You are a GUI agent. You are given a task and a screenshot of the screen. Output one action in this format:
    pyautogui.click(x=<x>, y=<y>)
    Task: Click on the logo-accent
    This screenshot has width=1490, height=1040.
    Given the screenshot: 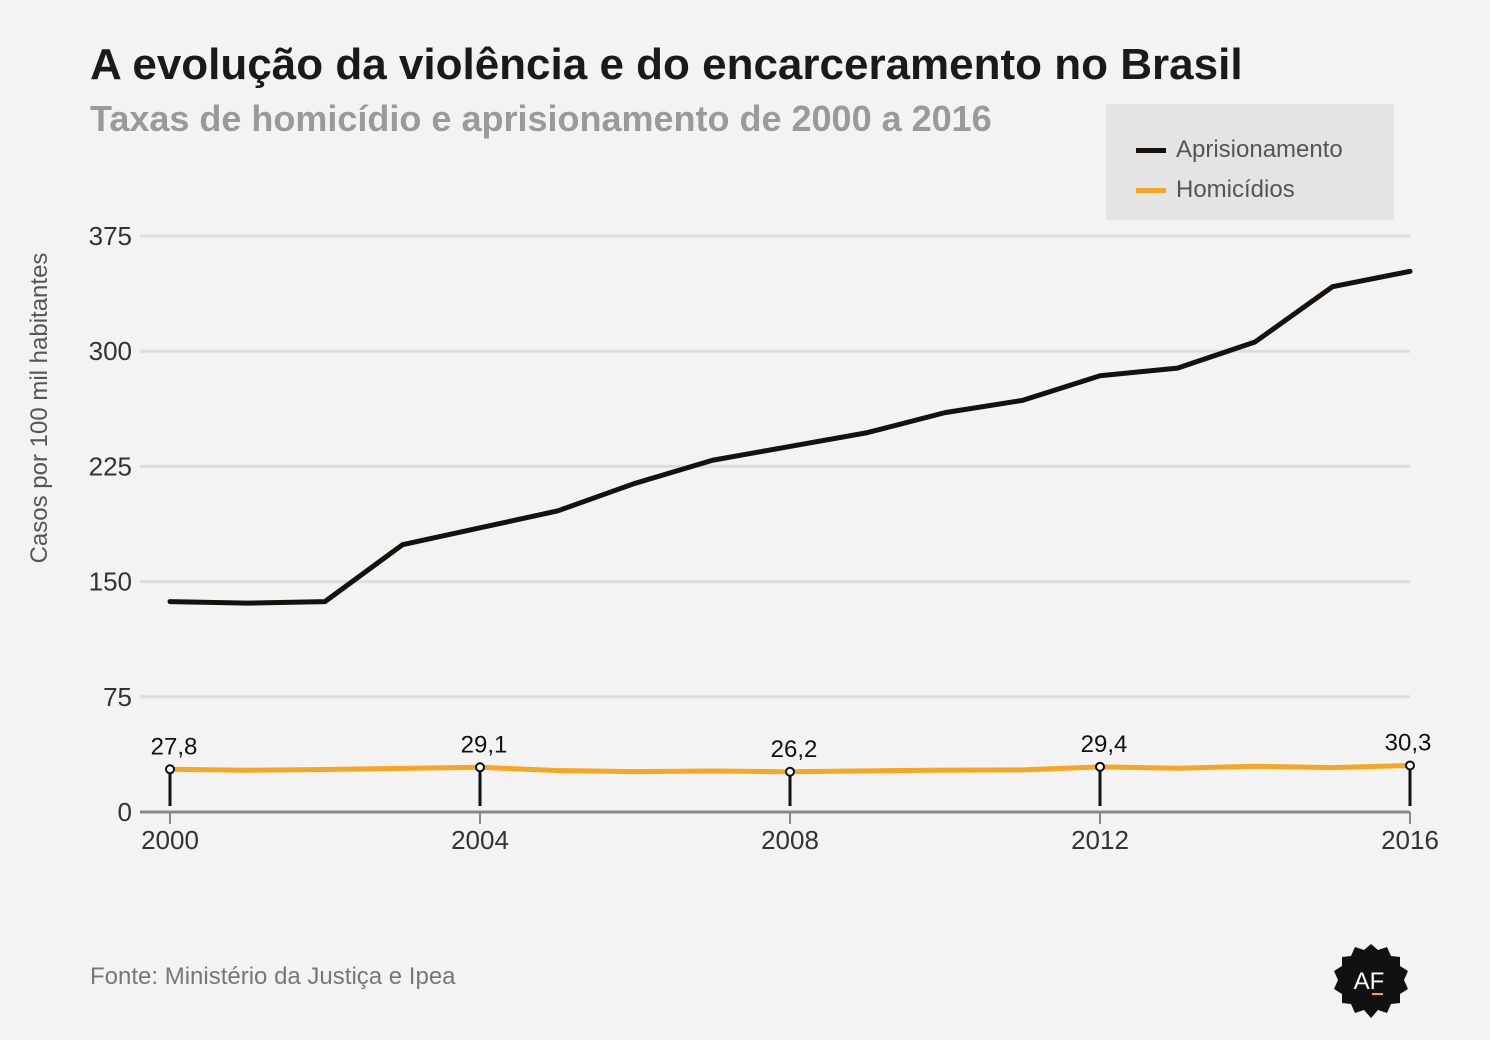 What is the action you would take?
    pyautogui.click(x=1377, y=994)
    